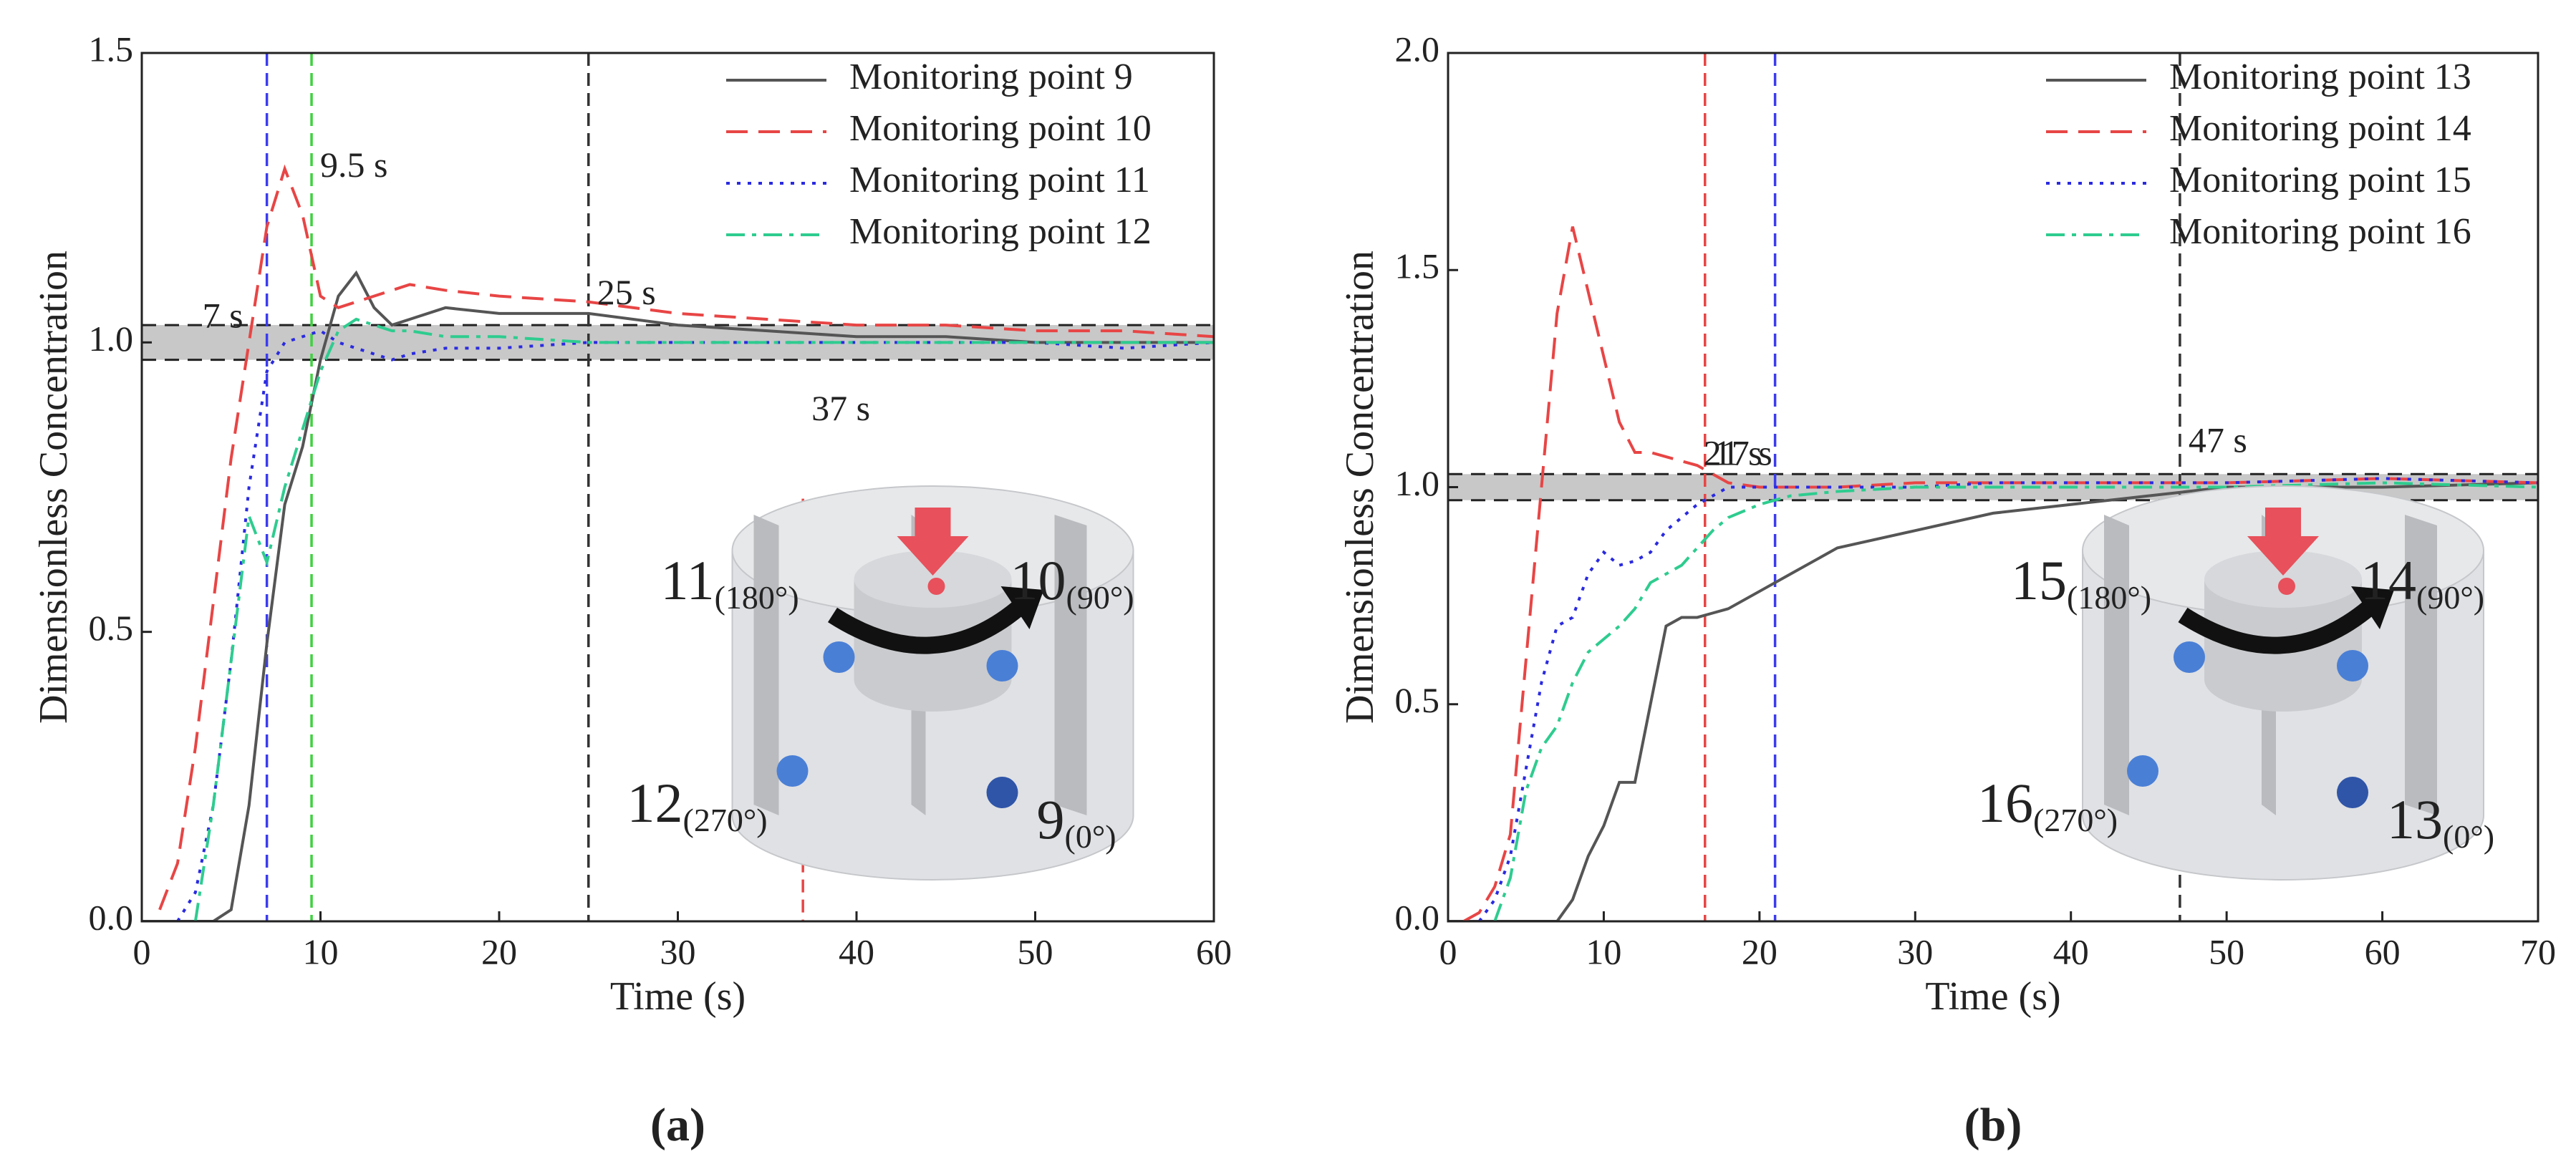 This screenshot has height=1169, width=2576. What do you see at coordinates (2218, 439) in the screenshot?
I see `marker-label: 47 s` at bounding box center [2218, 439].